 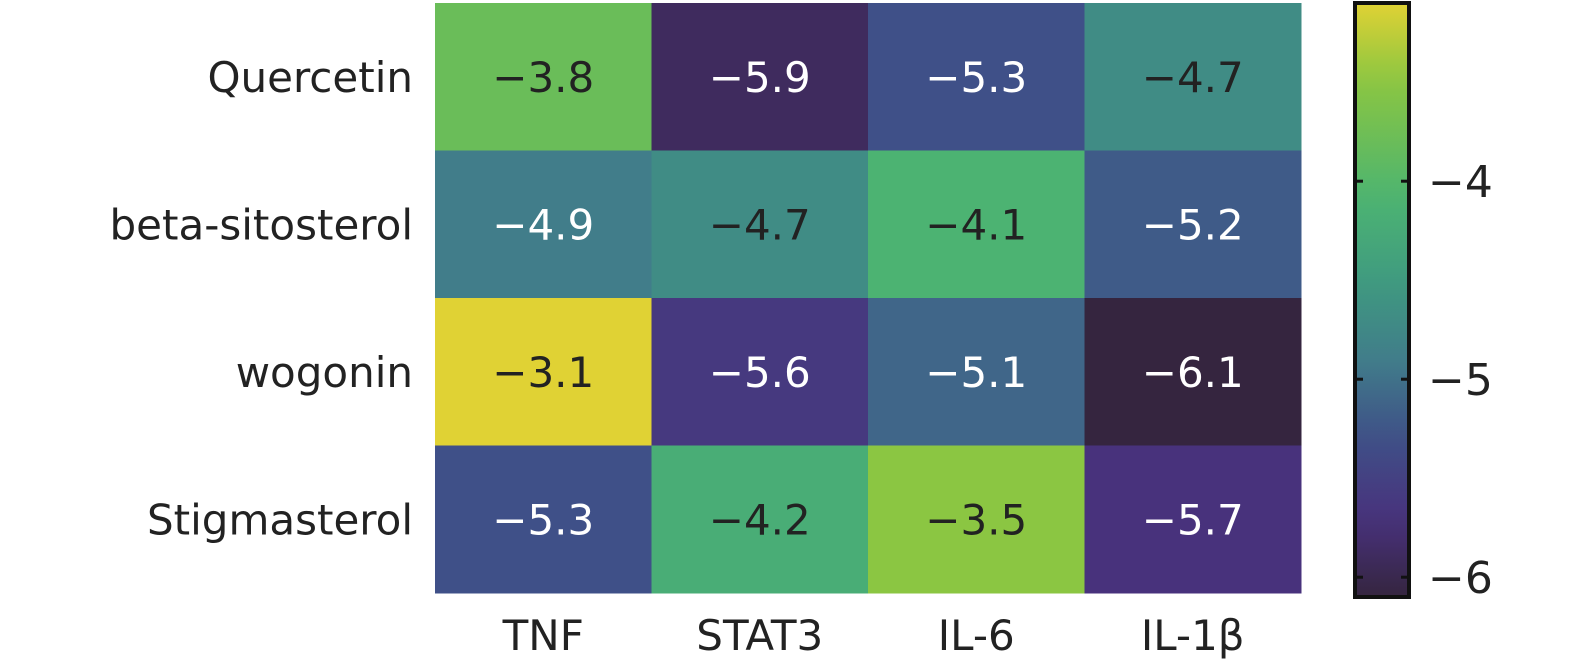 What do you see at coordinates (976, 635) in the screenshot?
I see `column-label: IL-6` at bounding box center [976, 635].